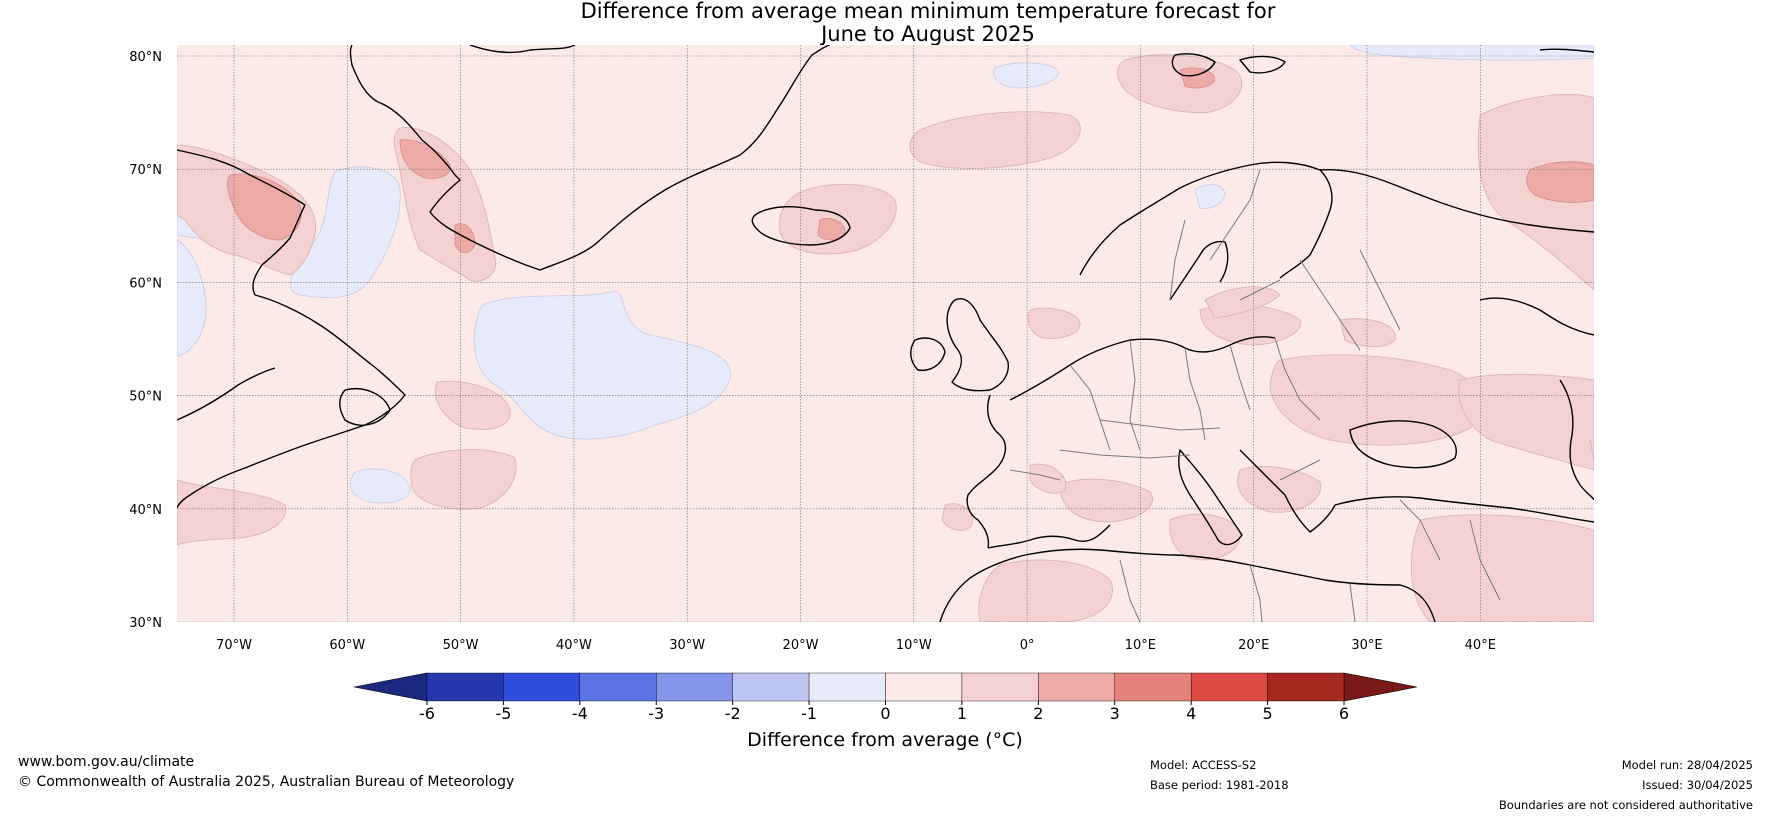  Describe the element at coordinates (1038, 713) in the screenshot. I see `colorbar-tick-label: 2` at that location.